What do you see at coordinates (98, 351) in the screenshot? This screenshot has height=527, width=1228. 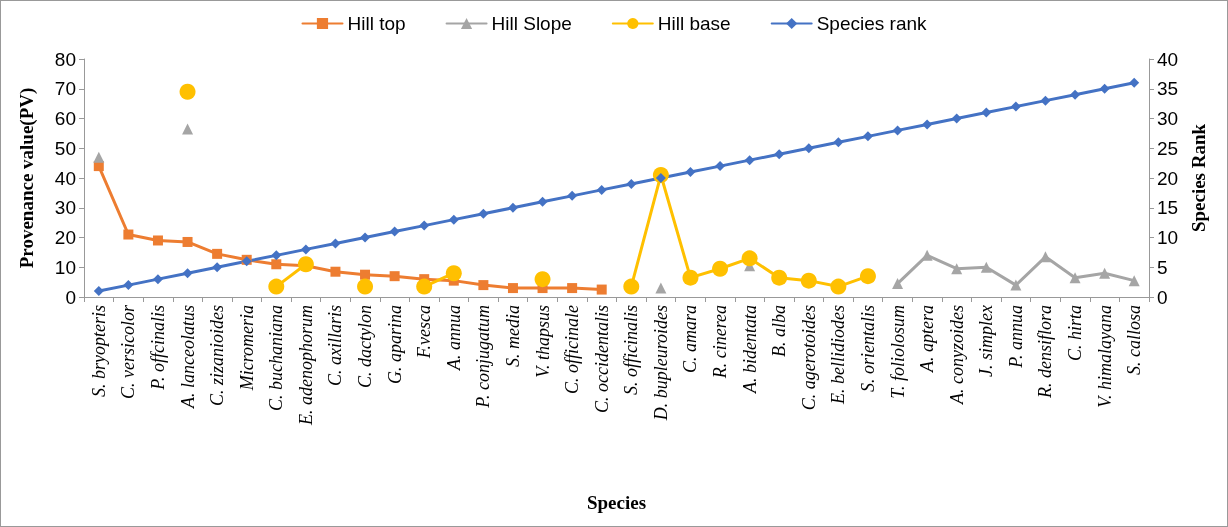 I see `x-tick-label: S. bryopteris` at bounding box center [98, 351].